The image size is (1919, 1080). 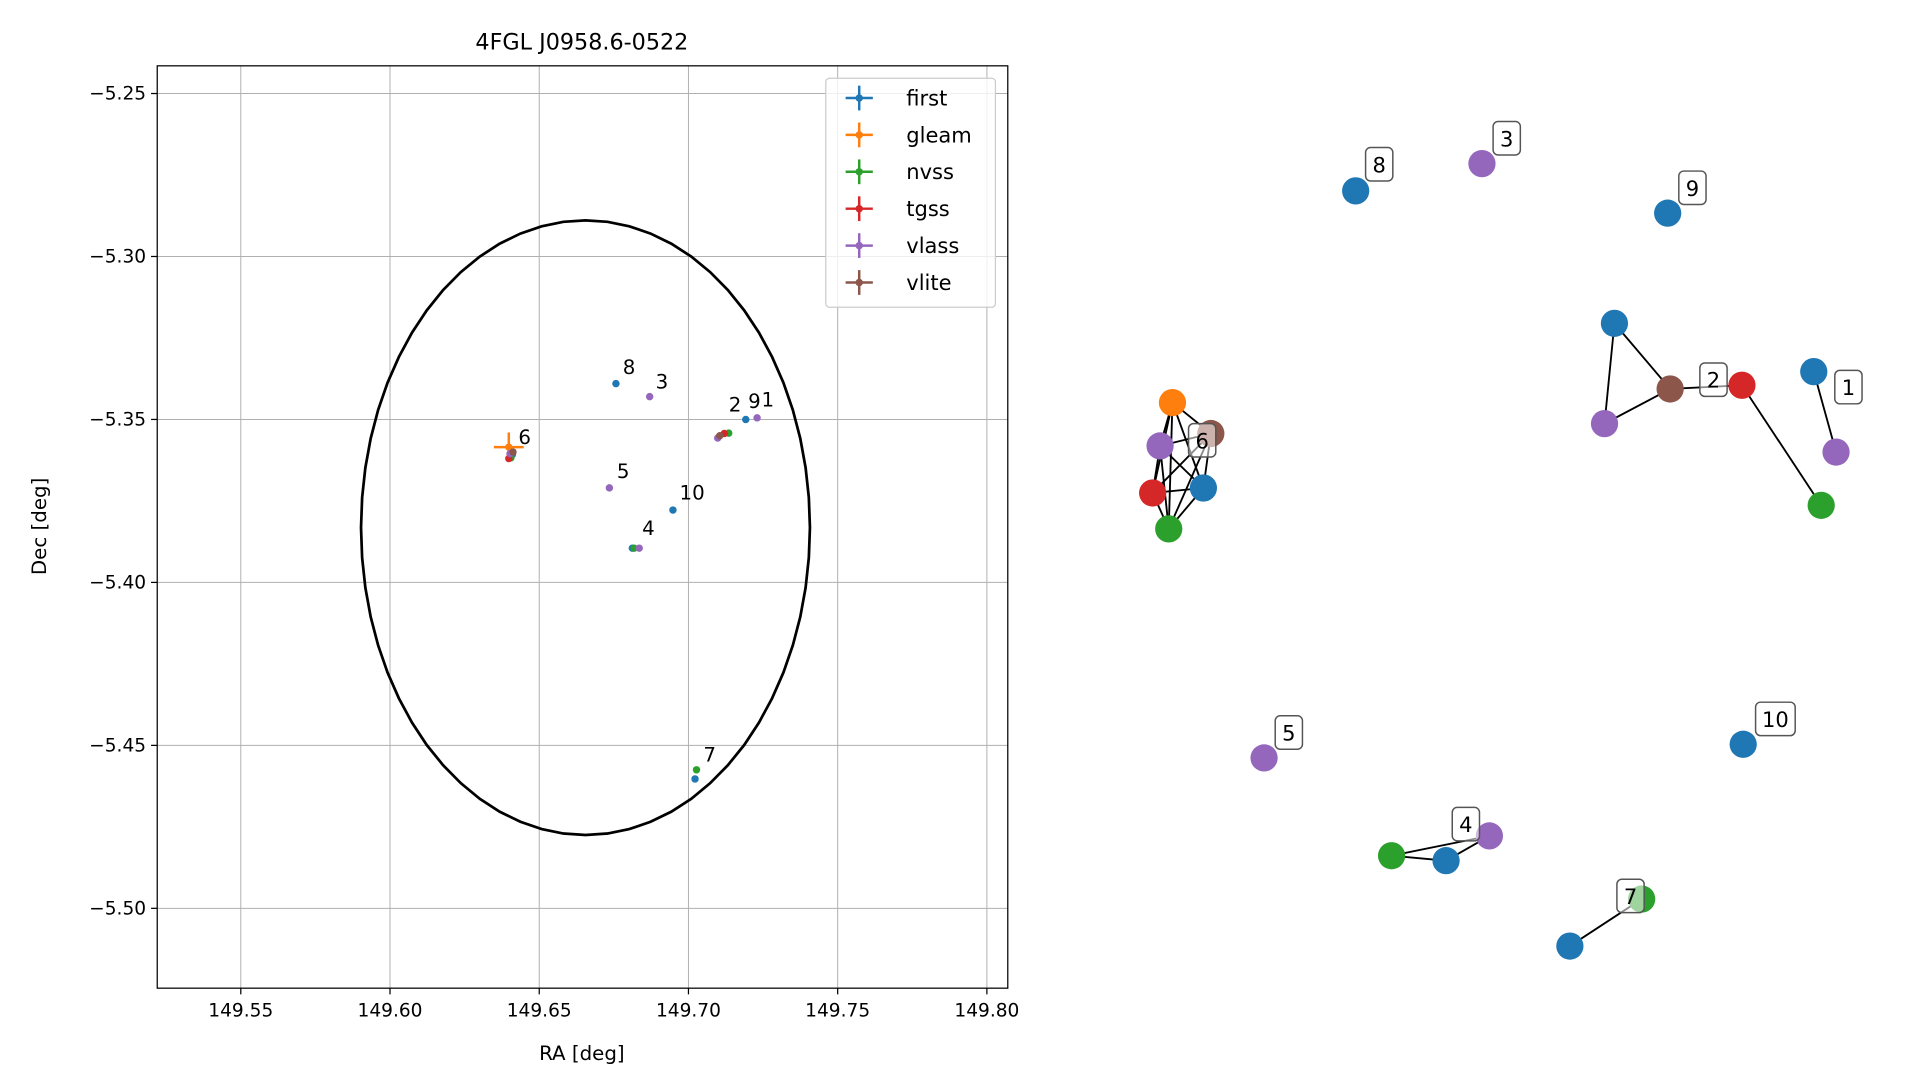 I want to click on network-label-text: 6, so click(x=1201, y=440).